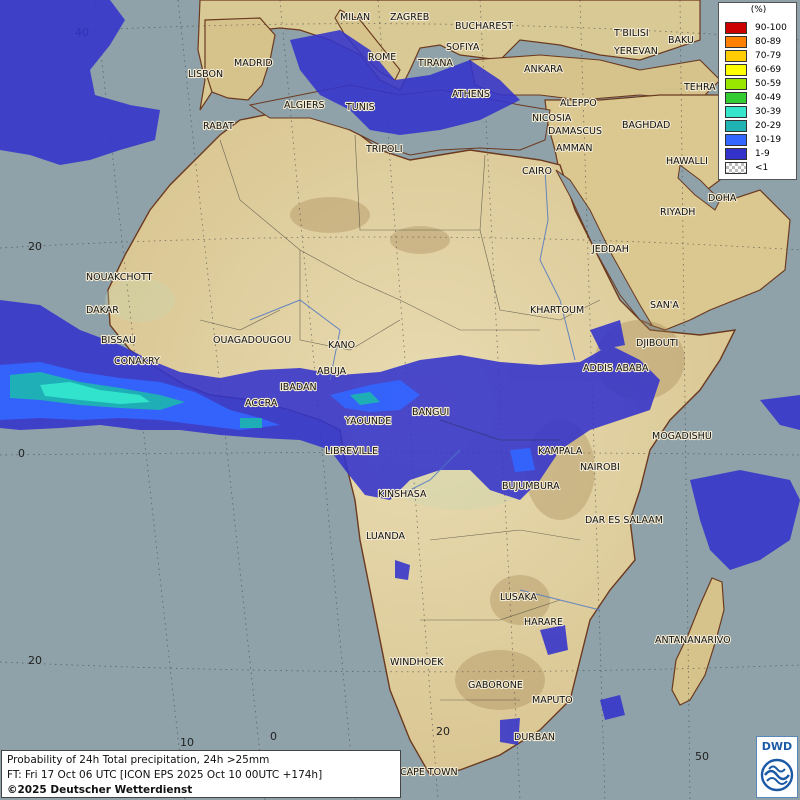 Image resolution: width=800 pixels, height=800 pixels. Describe the element at coordinates (187, 742) in the screenshot. I see `lon-label-10e: 10` at that location.